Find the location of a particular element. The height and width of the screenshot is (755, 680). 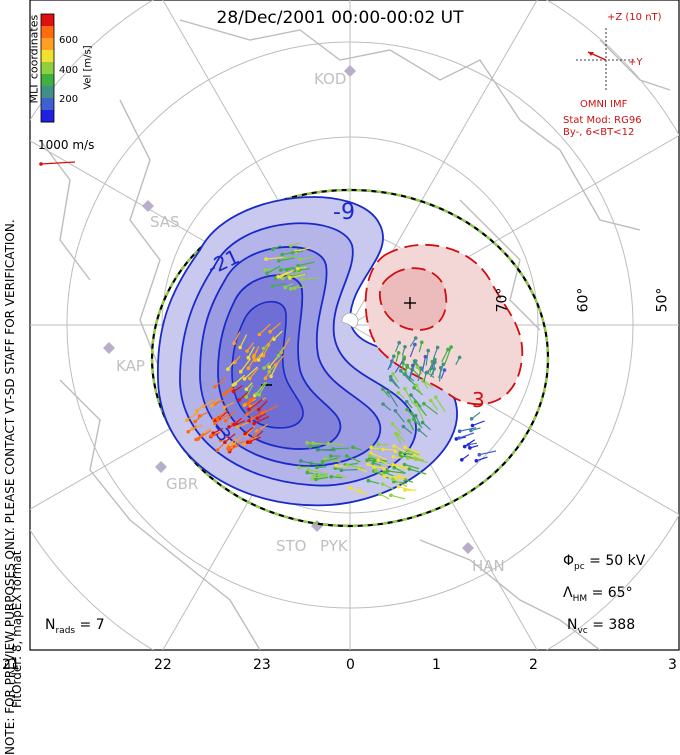

mlt-label-2: 2 is located at coordinates (533, 665).